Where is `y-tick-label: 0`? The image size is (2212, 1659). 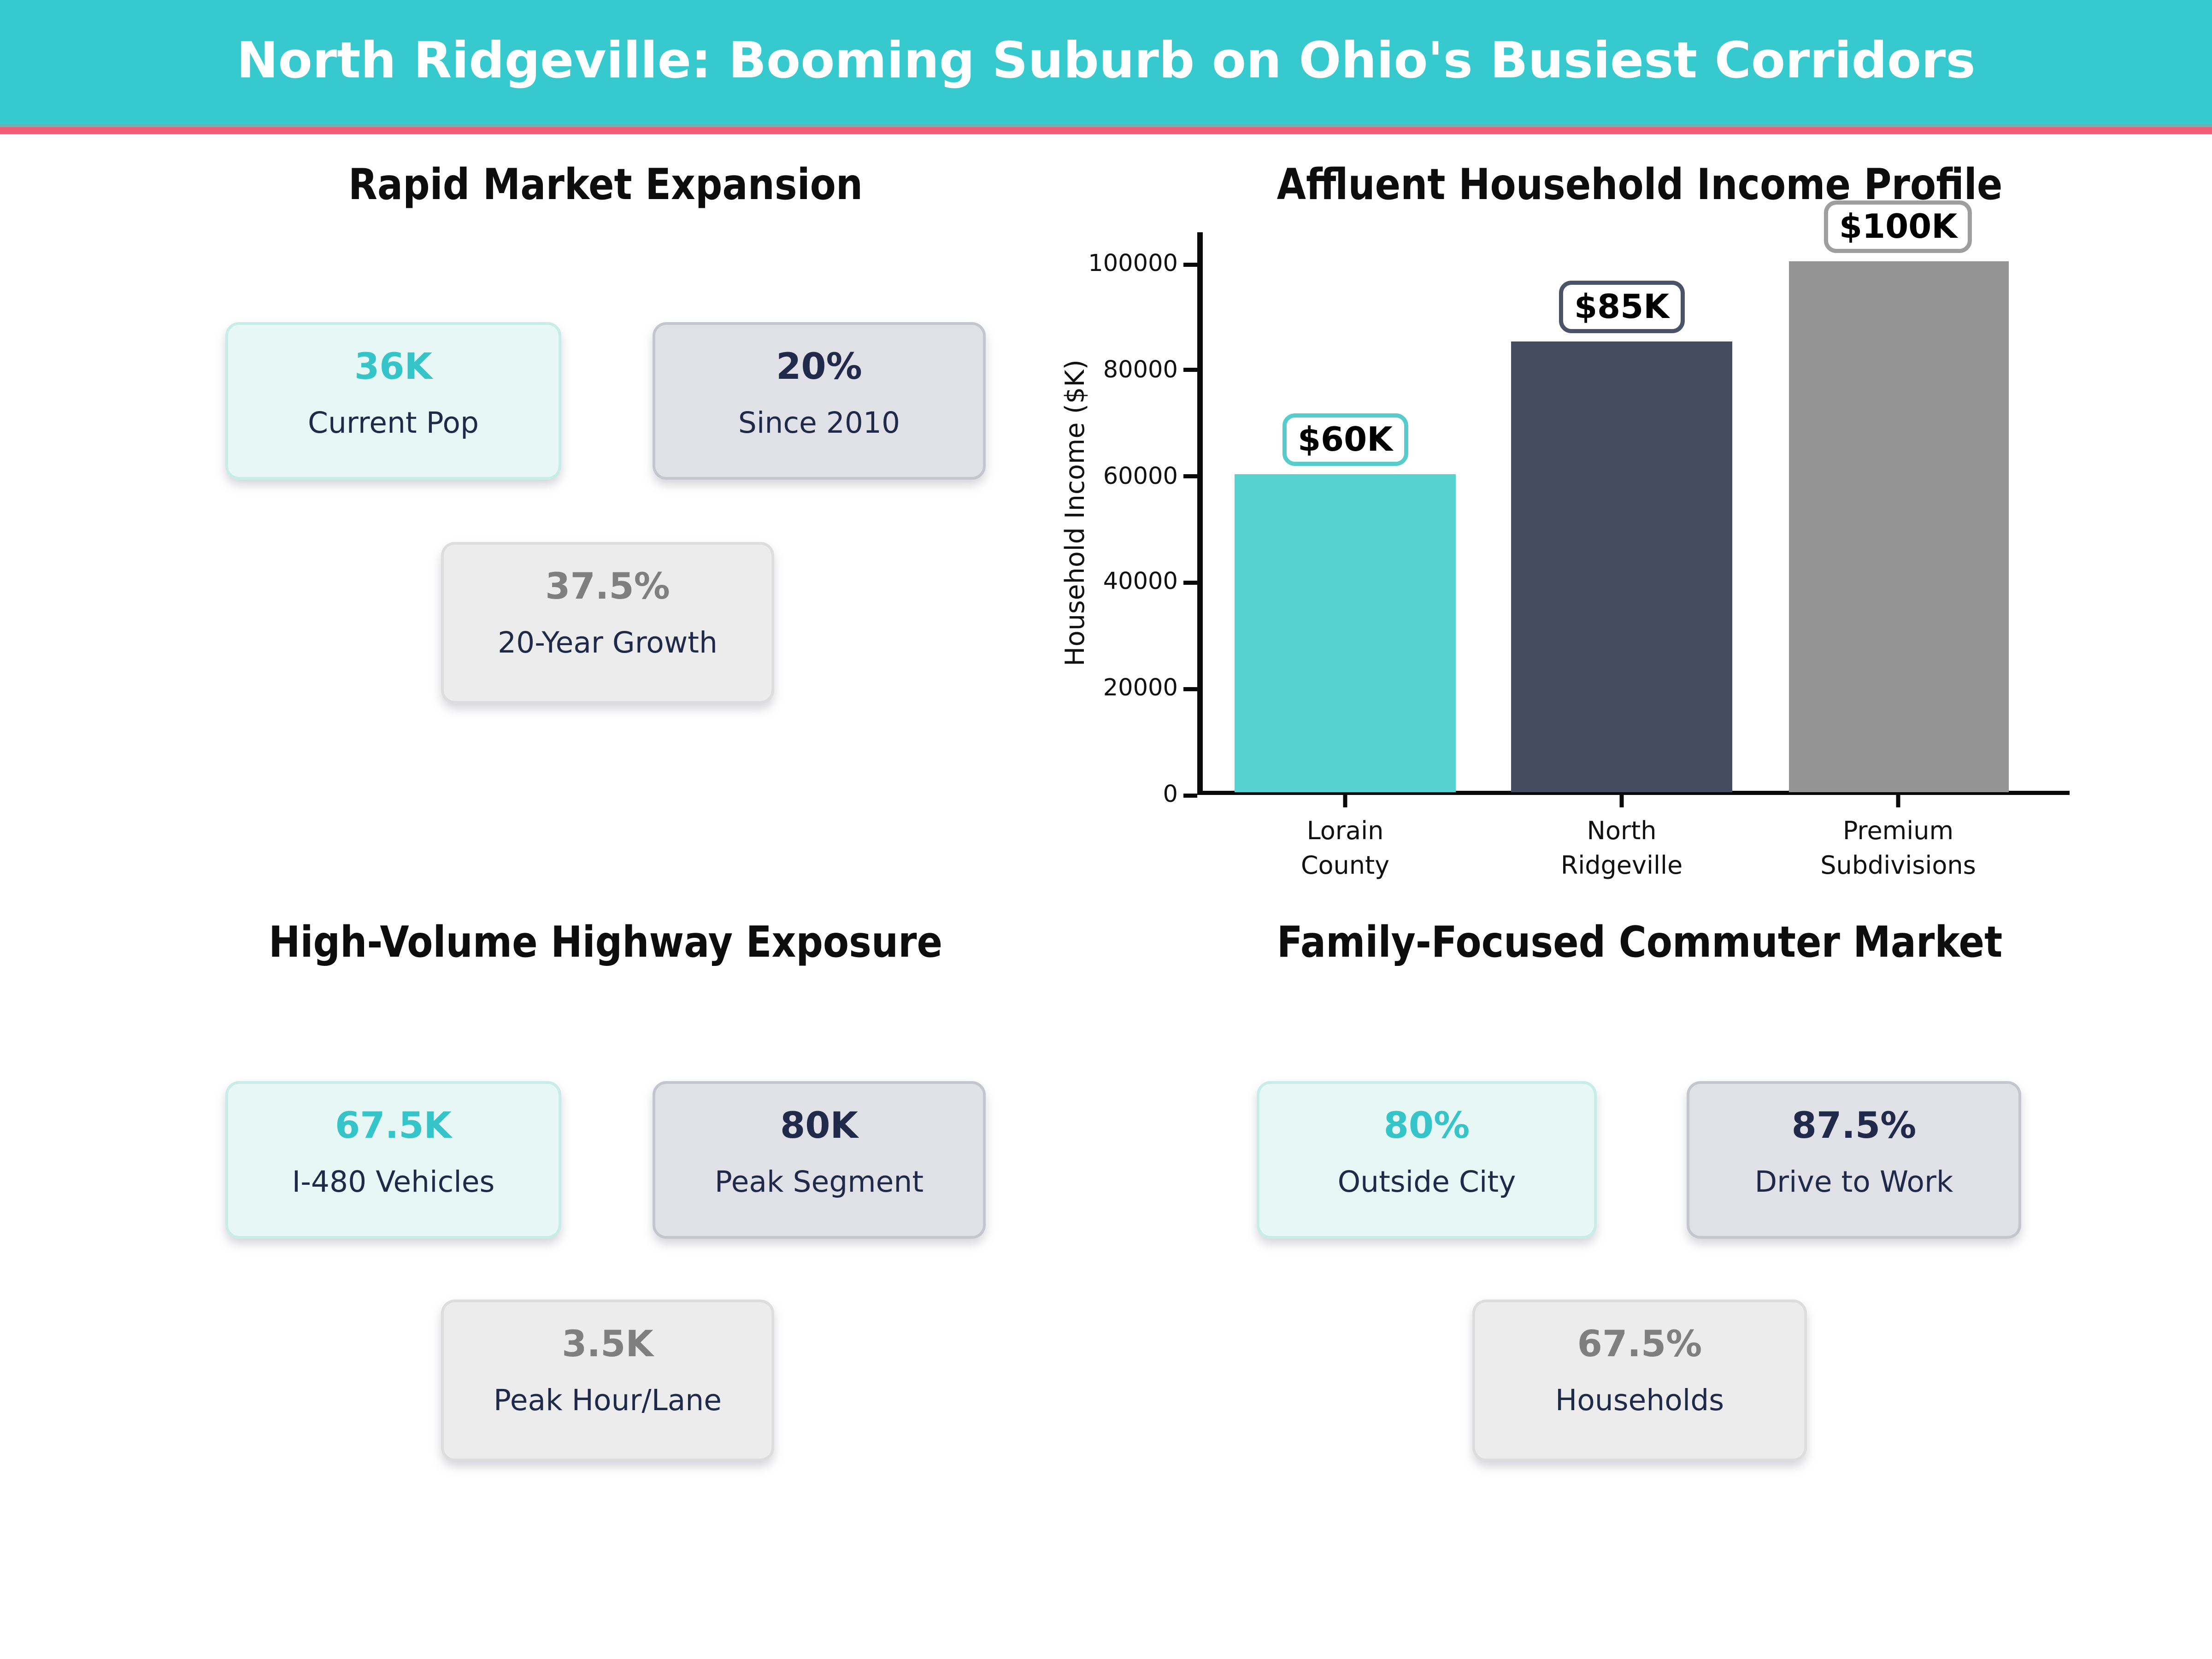 y-tick-label: 0 is located at coordinates (1170, 795).